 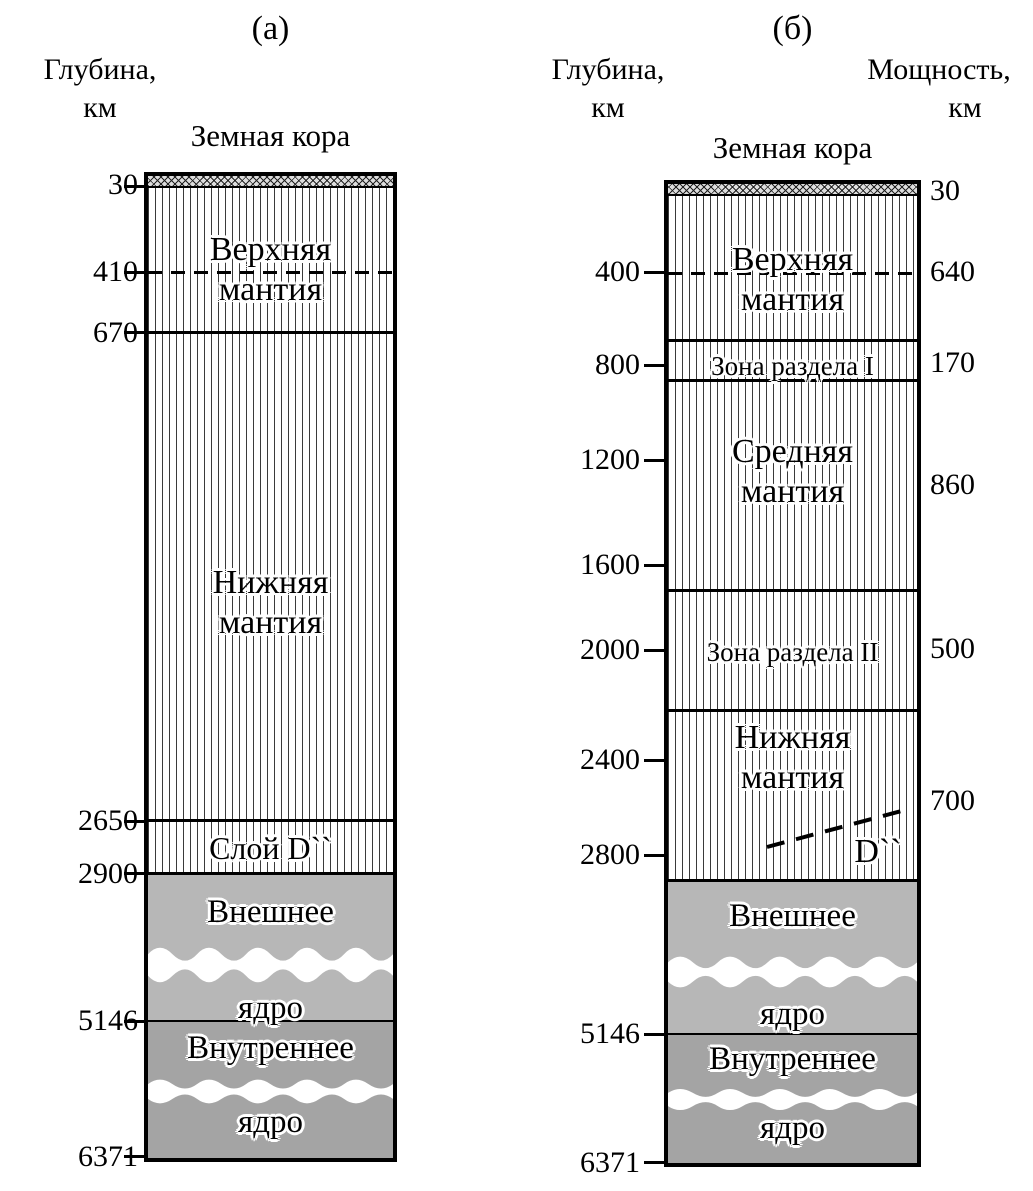 What do you see at coordinates (123, 184) in the screenshot?
I see `depth-tick-a-30: 30` at bounding box center [123, 184].